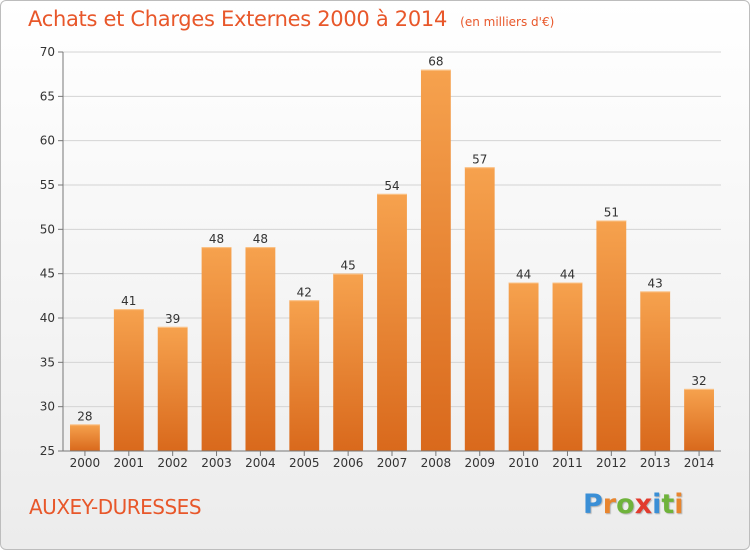  What do you see at coordinates (611, 212) in the screenshot?
I see `value-label: 51` at bounding box center [611, 212].